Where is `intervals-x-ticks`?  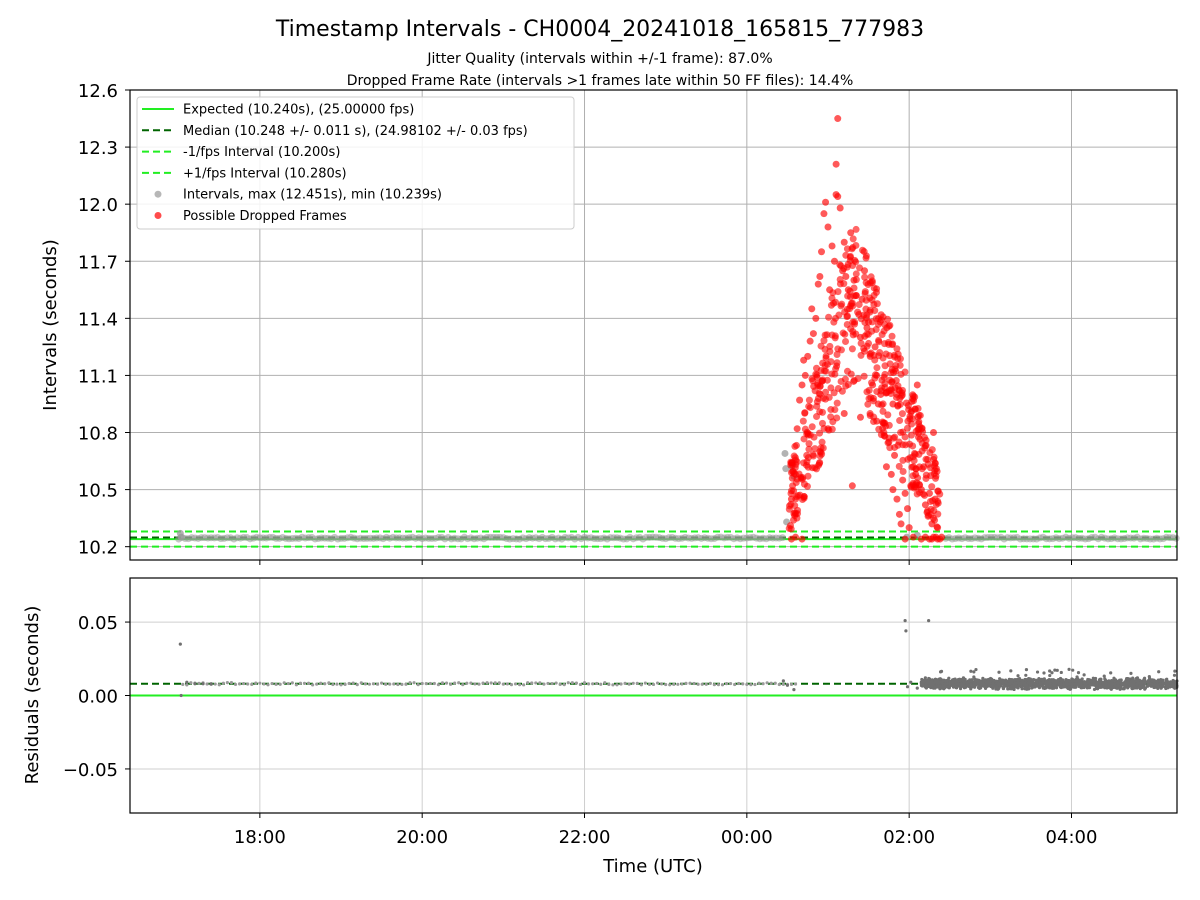
intervals-x-ticks is located at coordinates (665, 562).